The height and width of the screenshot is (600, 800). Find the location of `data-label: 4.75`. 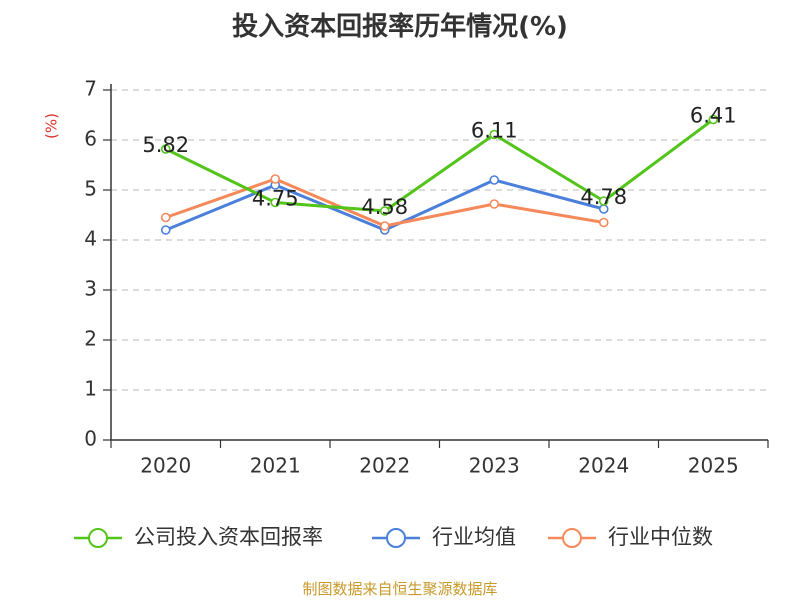

data-label: 4.75 is located at coordinates (275, 199).